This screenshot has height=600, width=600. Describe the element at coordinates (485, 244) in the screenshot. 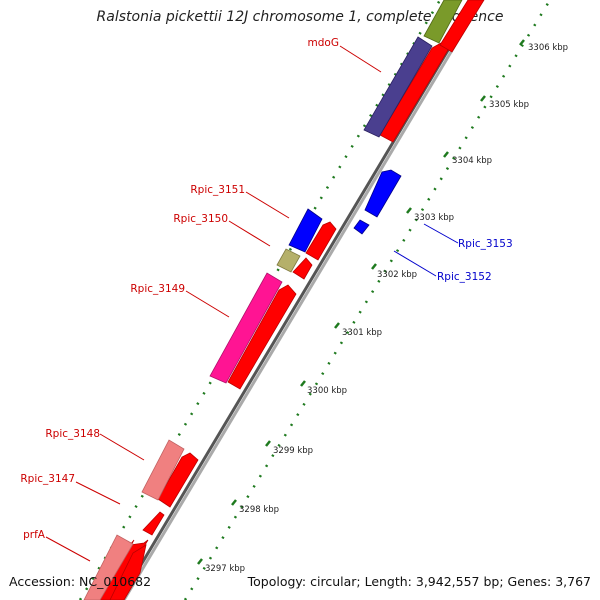

I see `gene-label: Rpic_3153` at that location.